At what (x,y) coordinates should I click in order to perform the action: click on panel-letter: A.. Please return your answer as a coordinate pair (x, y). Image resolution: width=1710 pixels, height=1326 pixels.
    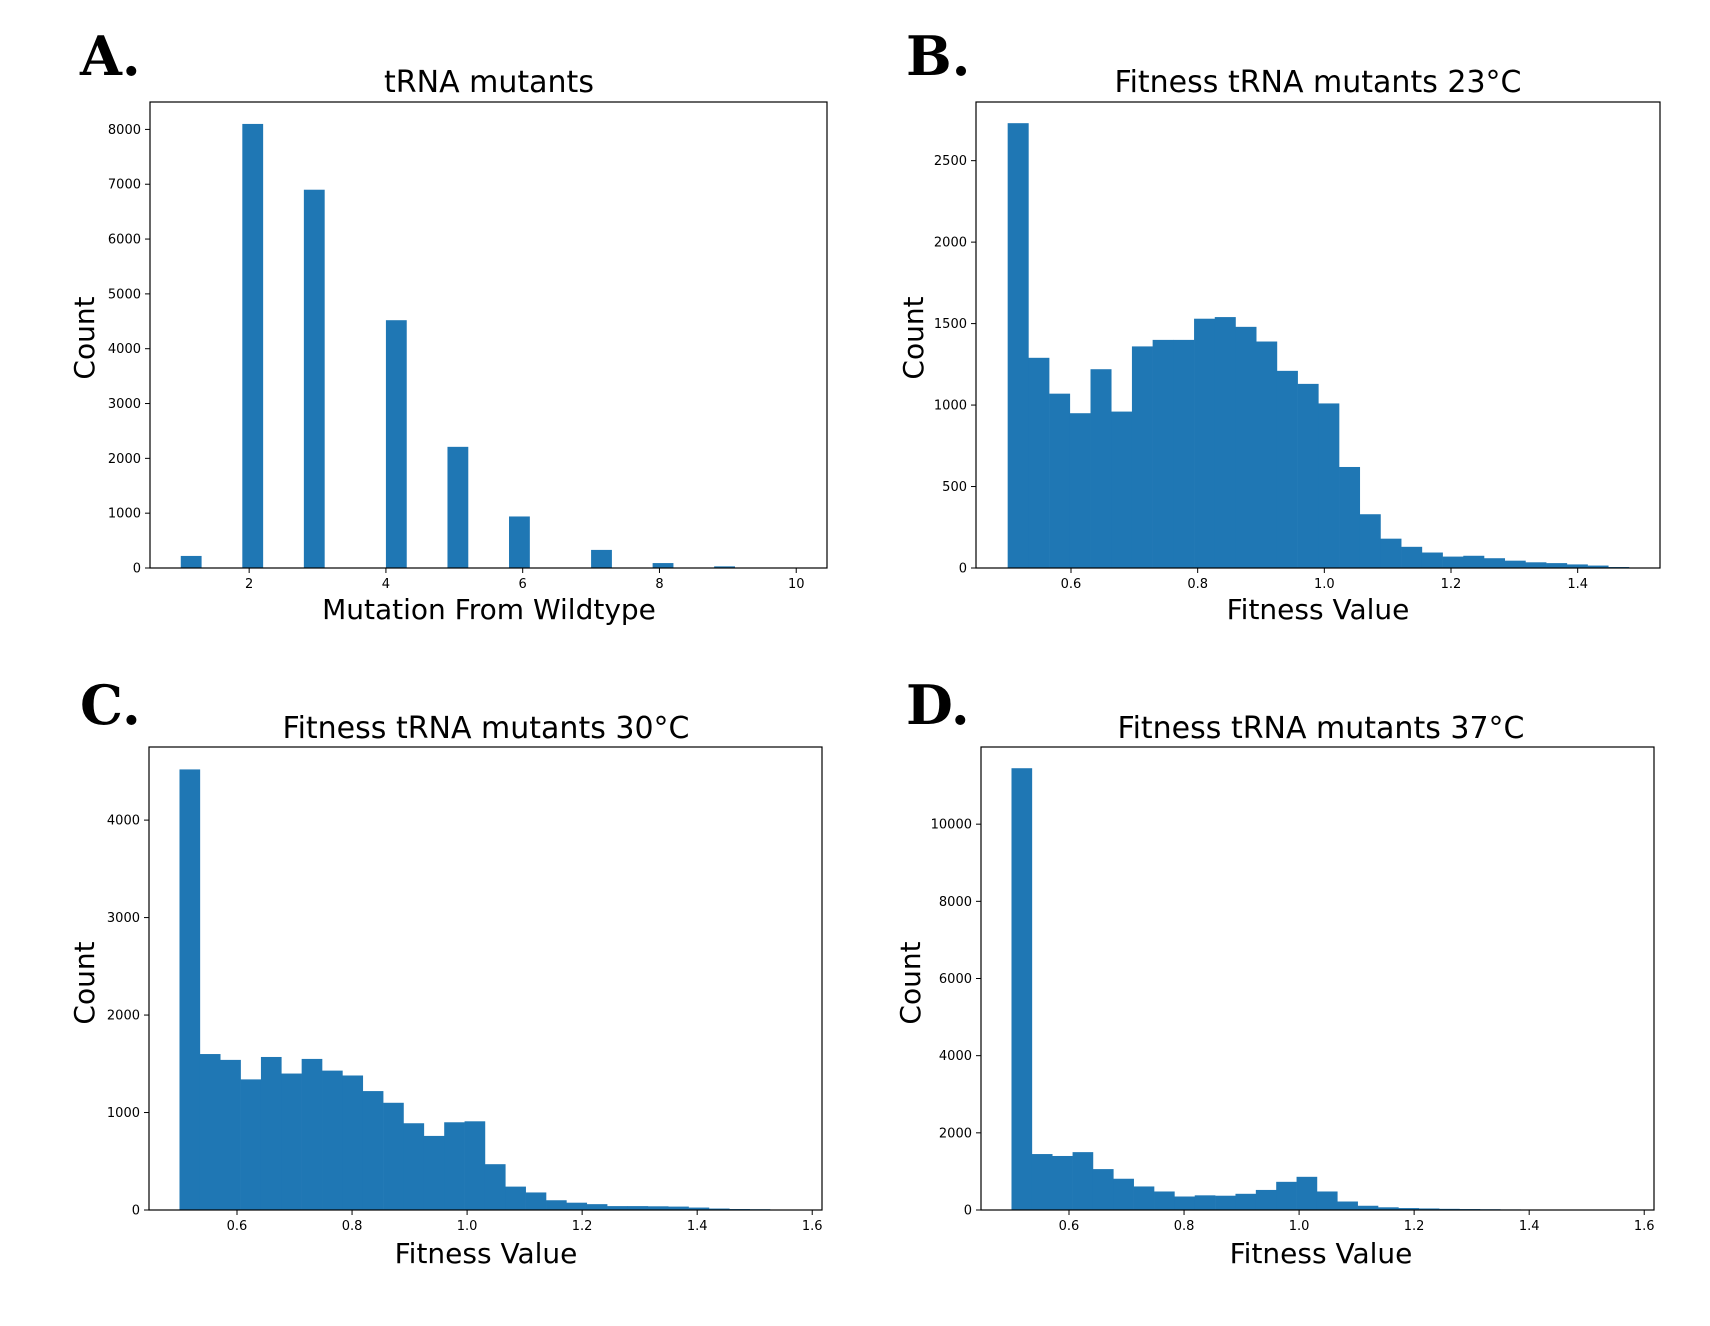
    Looking at the image, I should click on (110, 56).